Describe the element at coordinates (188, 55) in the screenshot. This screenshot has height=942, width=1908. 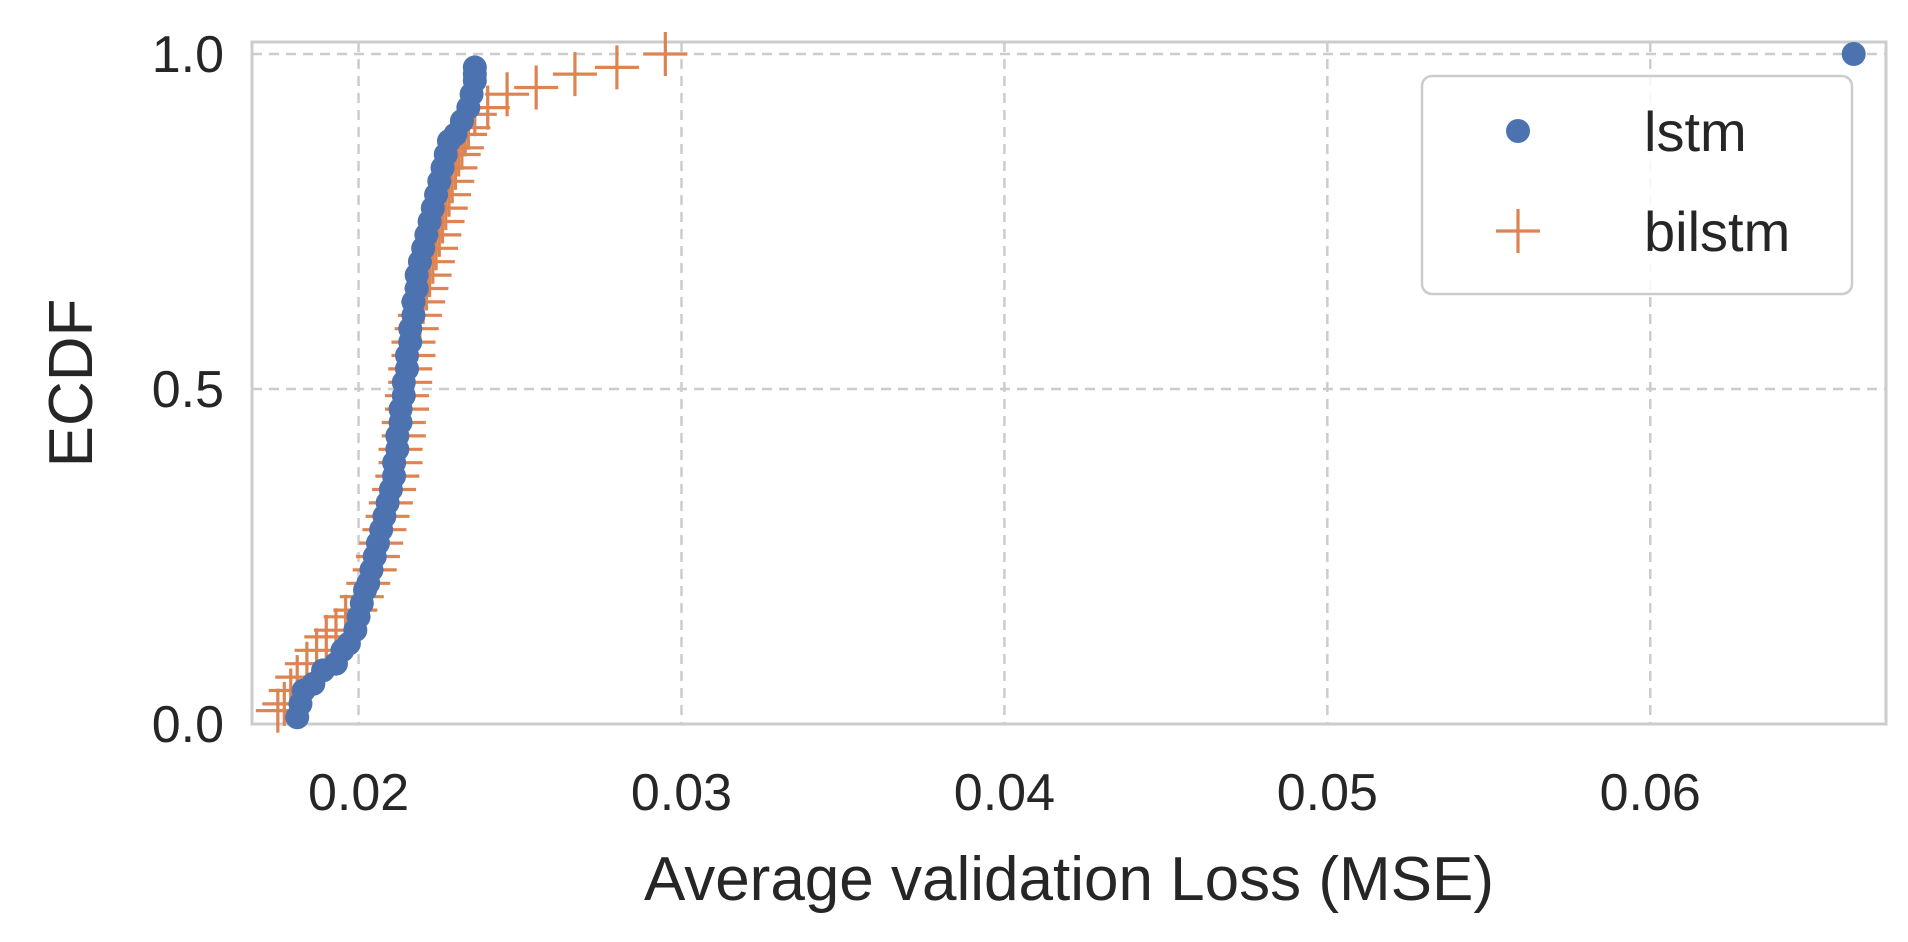
I see `y-tick-label: 1.0` at that location.